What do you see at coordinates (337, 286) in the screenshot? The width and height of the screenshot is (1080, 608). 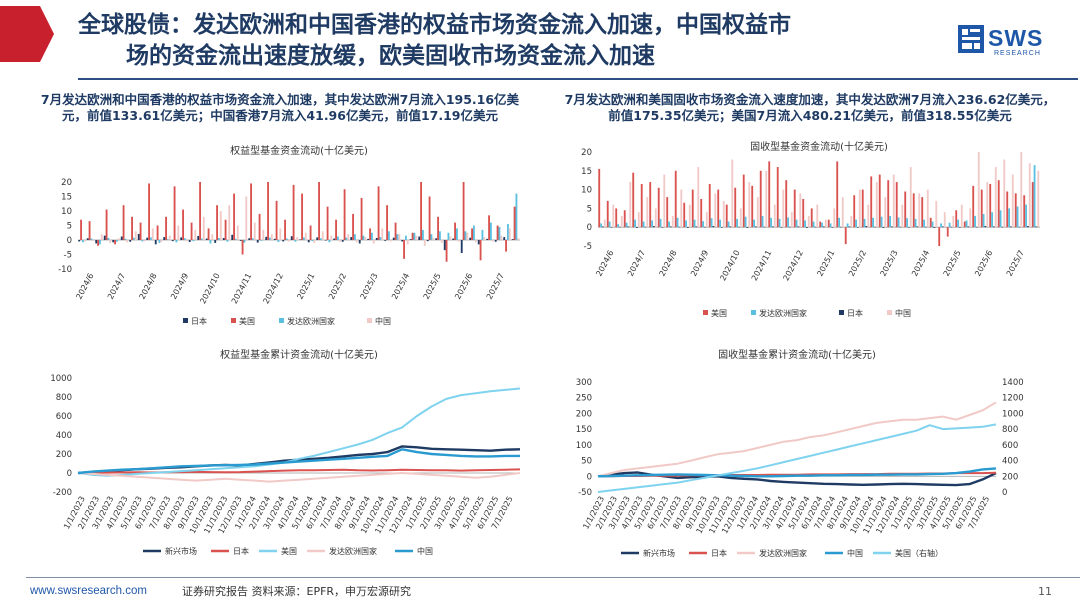 I see `x-tick-label: 2025/2` at bounding box center [337, 286].